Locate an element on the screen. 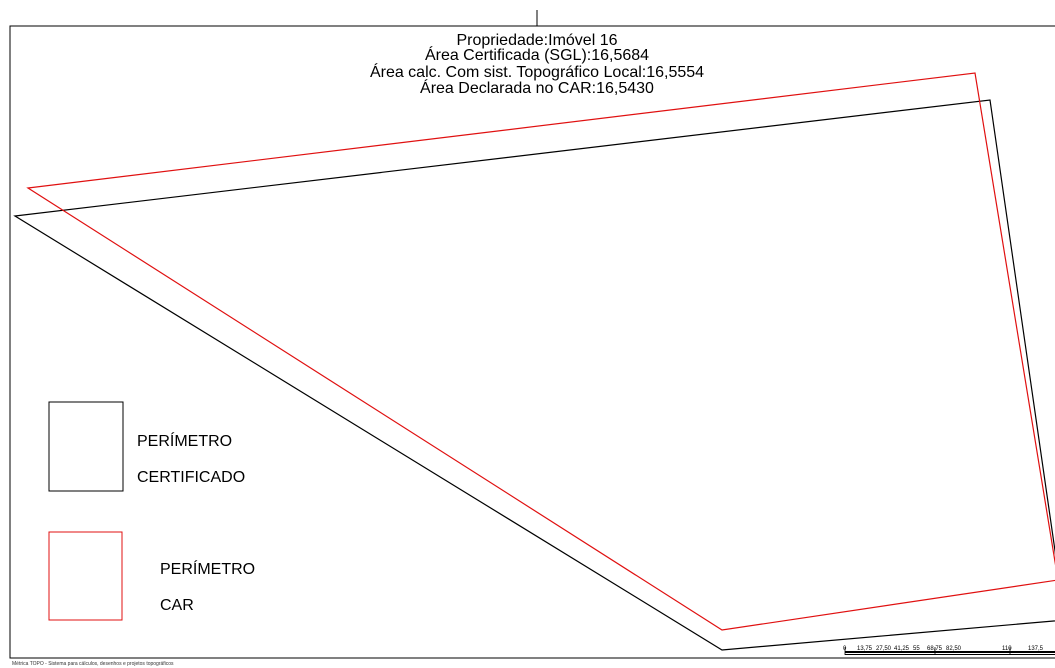 The width and height of the screenshot is (1055, 668). certified-area-text: Área Certificada (SGL):16,5684 is located at coordinates (537, 54).